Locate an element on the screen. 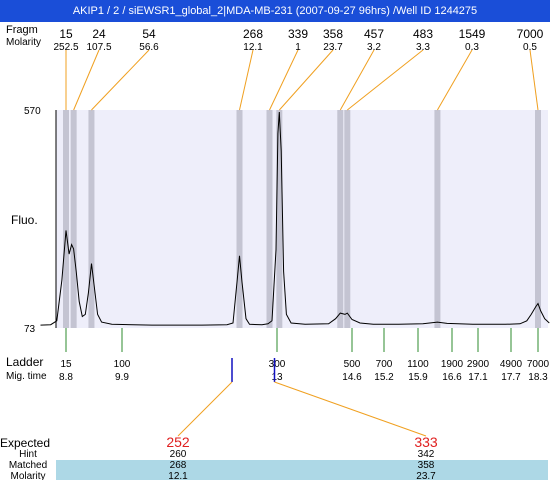 The width and height of the screenshot is (550, 480). ladder-mig-time-label: 16.6 is located at coordinates (452, 377).